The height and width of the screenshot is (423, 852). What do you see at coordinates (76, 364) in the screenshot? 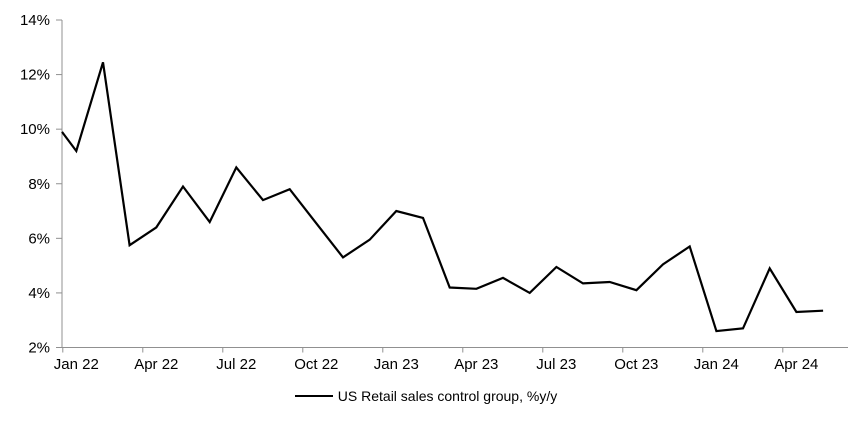
I see `x-tick-label: Jan 22` at bounding box center [76, 364].